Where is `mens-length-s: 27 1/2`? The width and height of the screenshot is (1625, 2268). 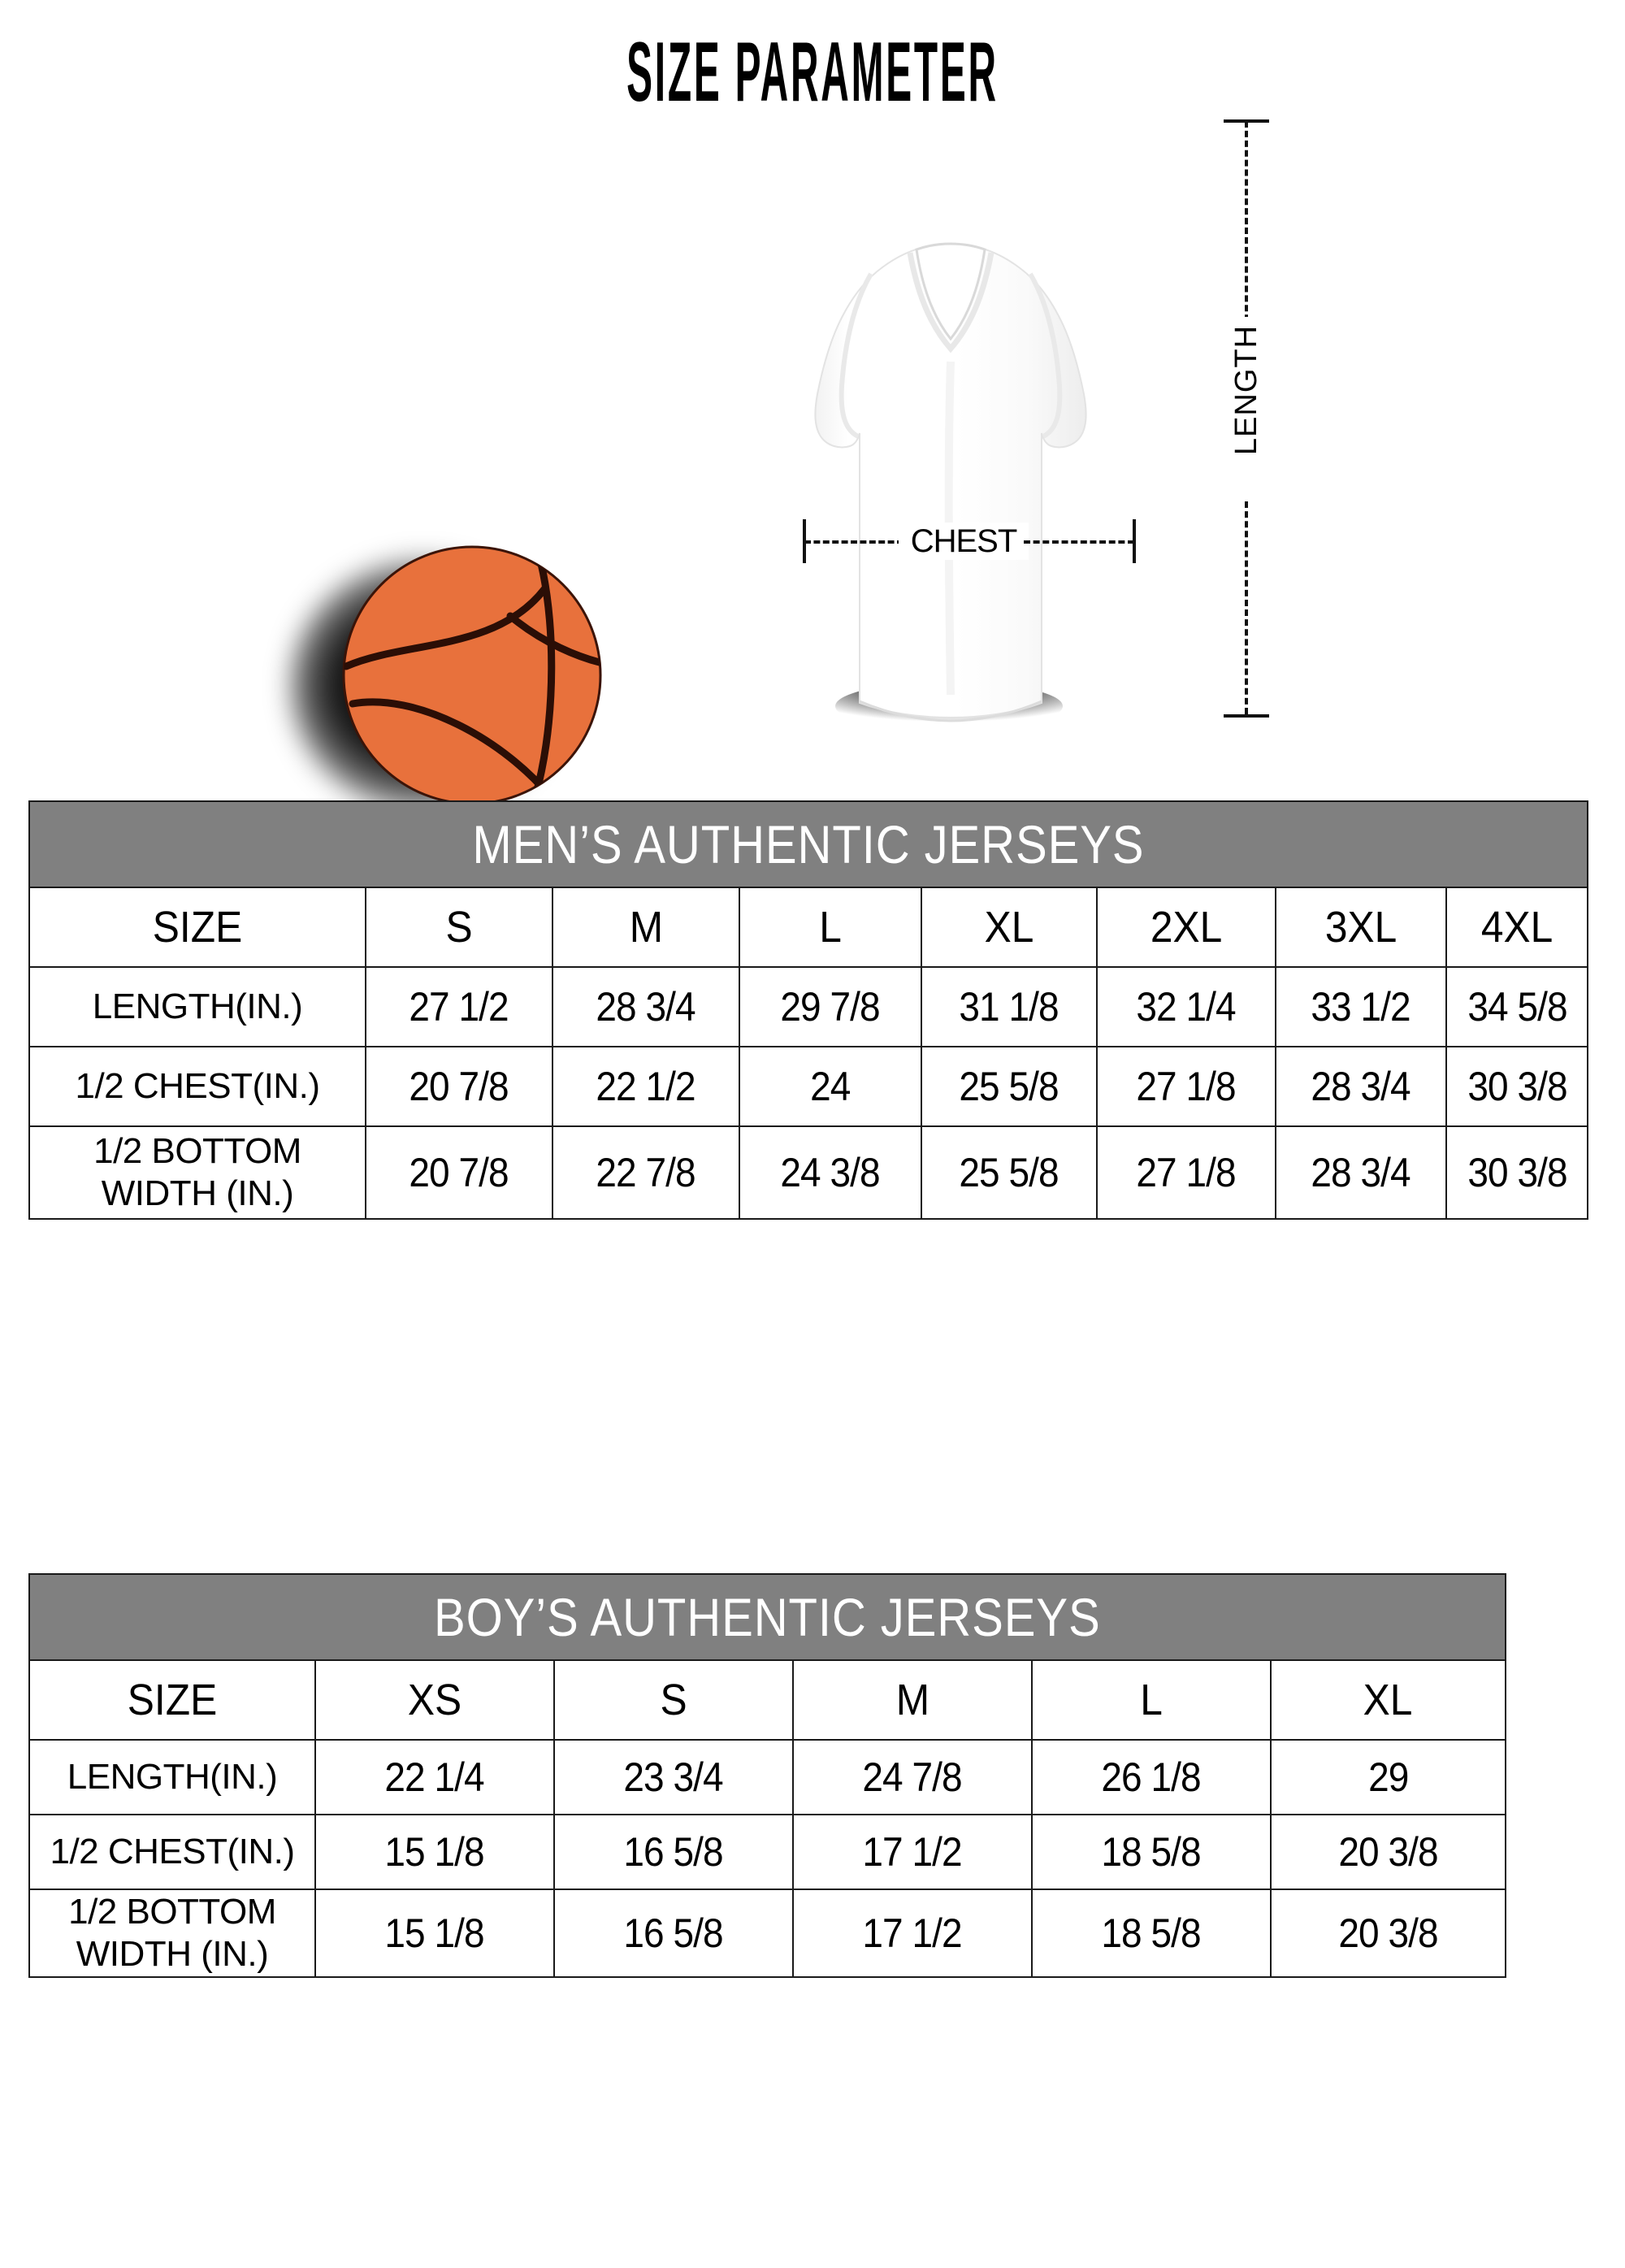 mens-length-s: 27 1/2 is located at coordinates (459, 1006).